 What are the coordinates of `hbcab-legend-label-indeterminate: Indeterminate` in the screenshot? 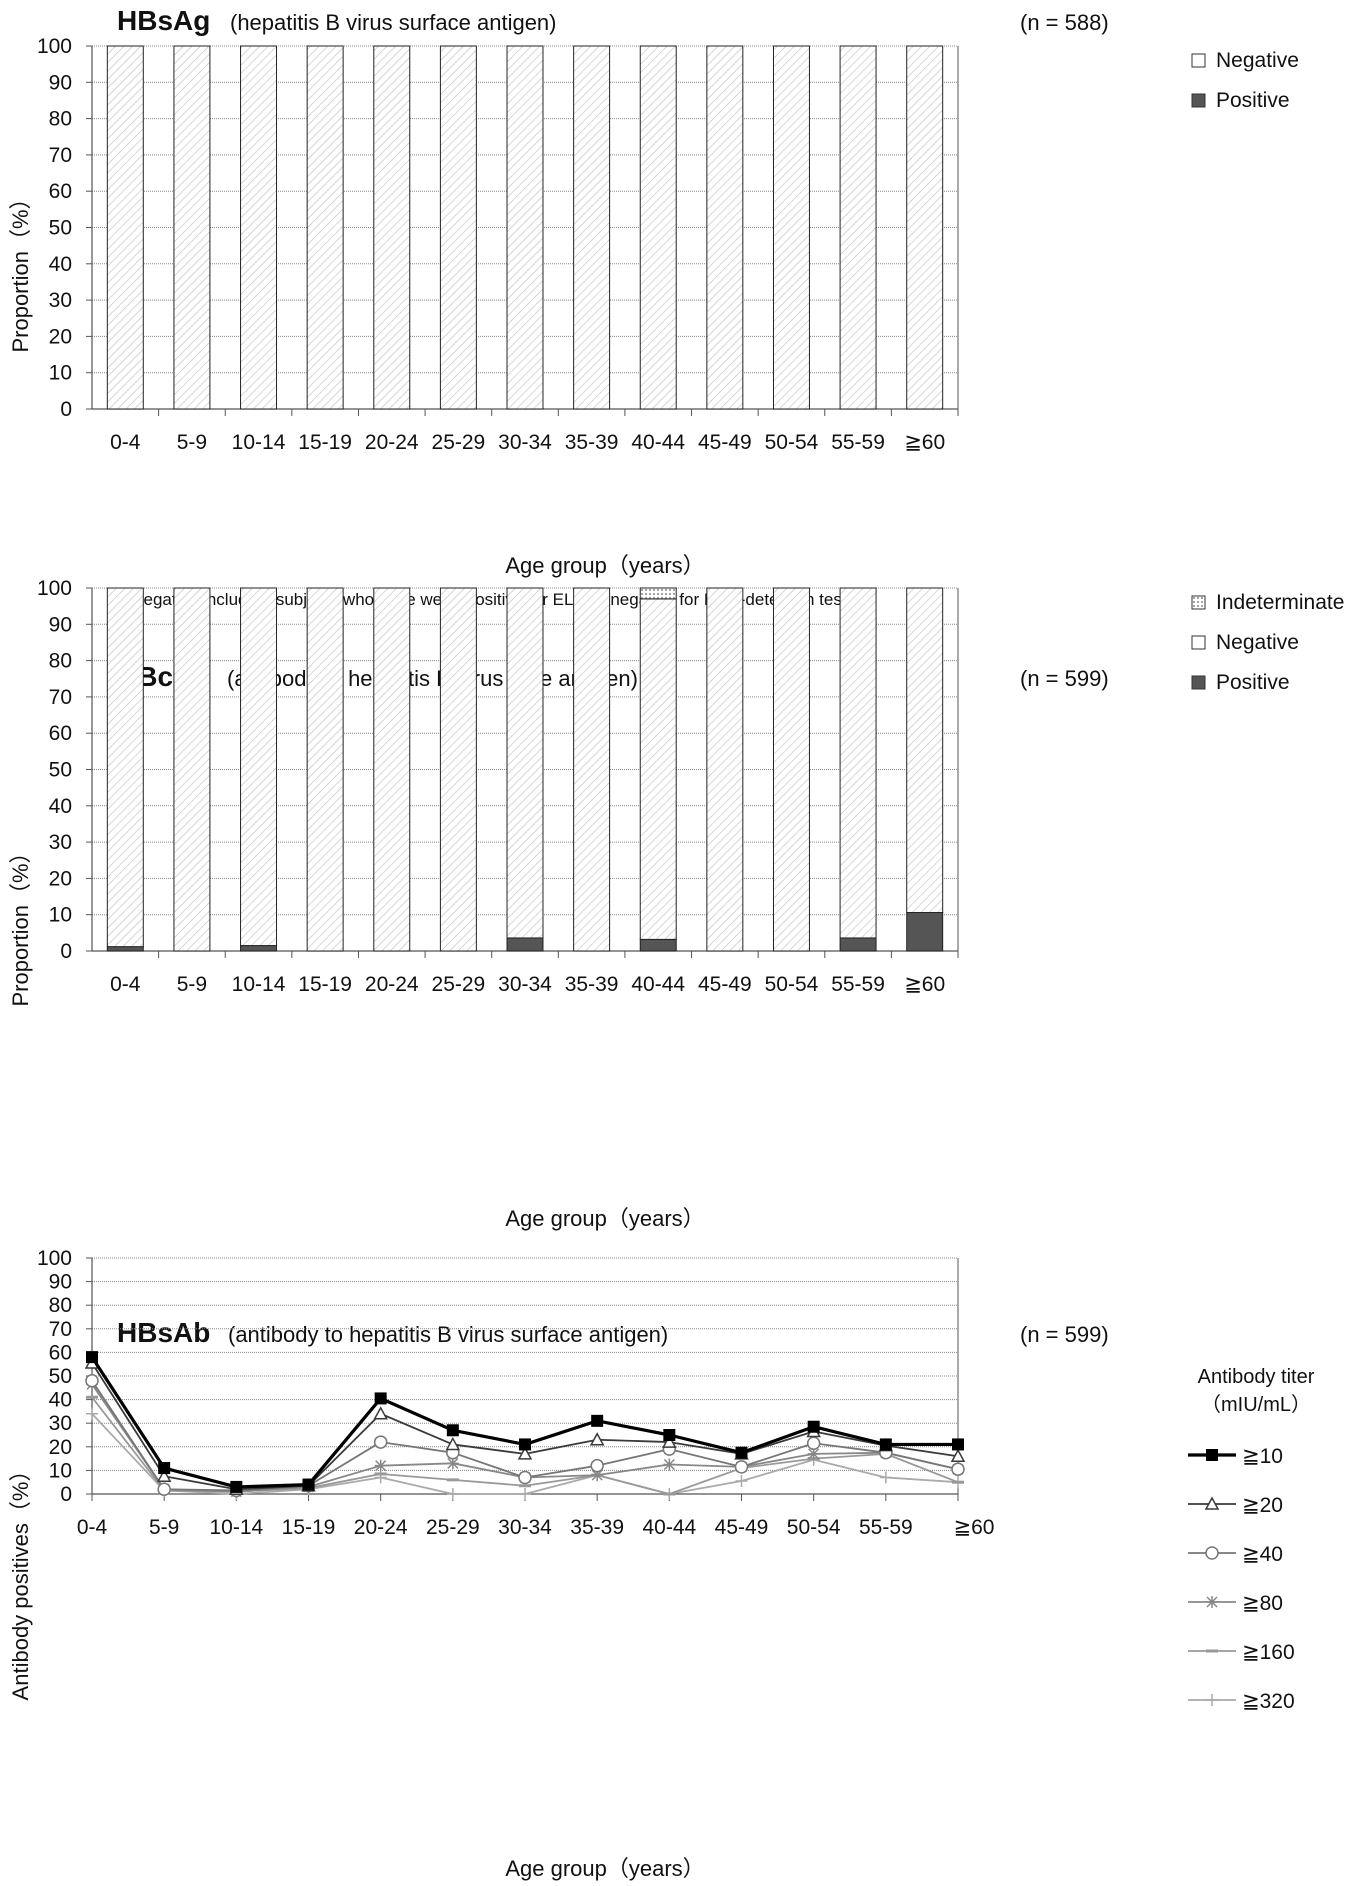 It's located at (1280, 602).